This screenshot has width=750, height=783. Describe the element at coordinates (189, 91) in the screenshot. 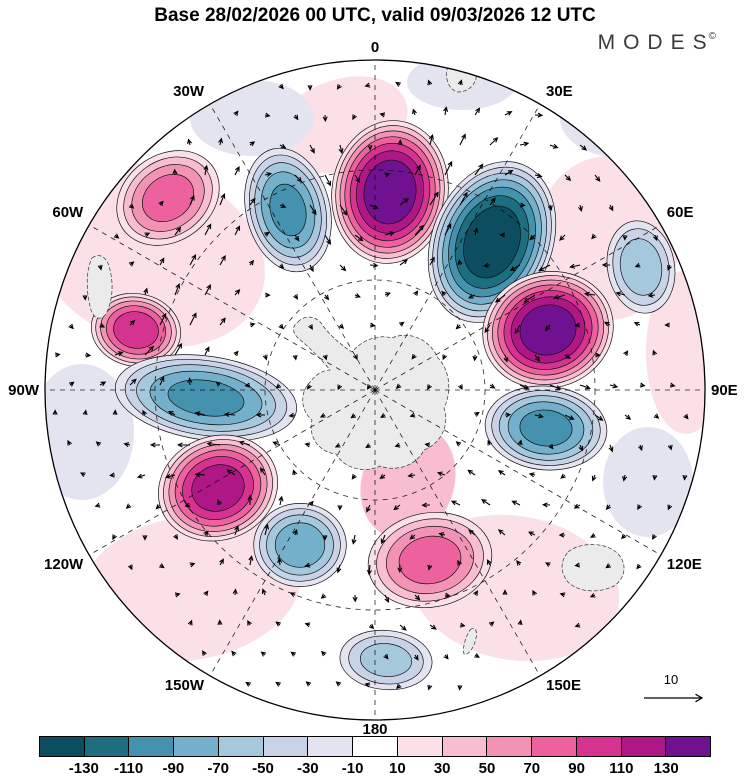

I see `longitude-label: 30W` at that location.